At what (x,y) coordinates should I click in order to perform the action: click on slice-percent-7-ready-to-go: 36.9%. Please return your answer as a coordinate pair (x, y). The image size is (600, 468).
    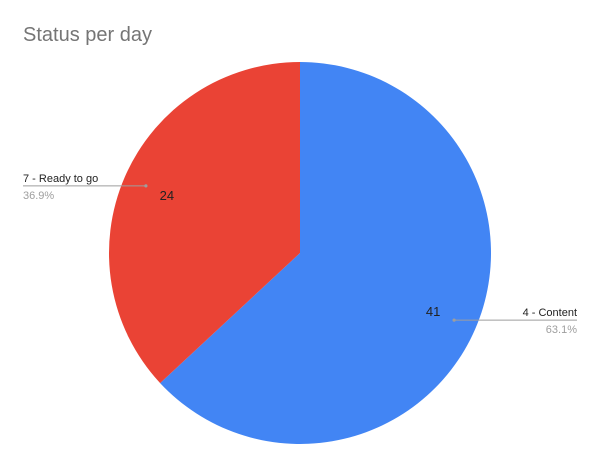
    Looking at the image, I should click on (38, 196).